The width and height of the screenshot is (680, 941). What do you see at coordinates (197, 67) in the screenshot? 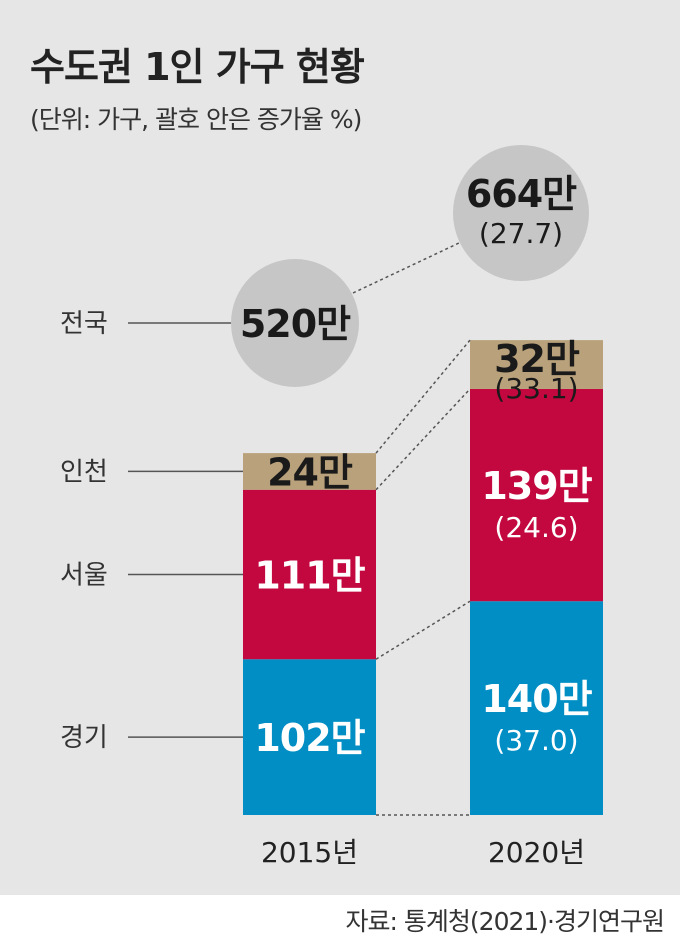
I see `chart-title: 수도권 1인 가구 현황` at bounding box center [197, 67].